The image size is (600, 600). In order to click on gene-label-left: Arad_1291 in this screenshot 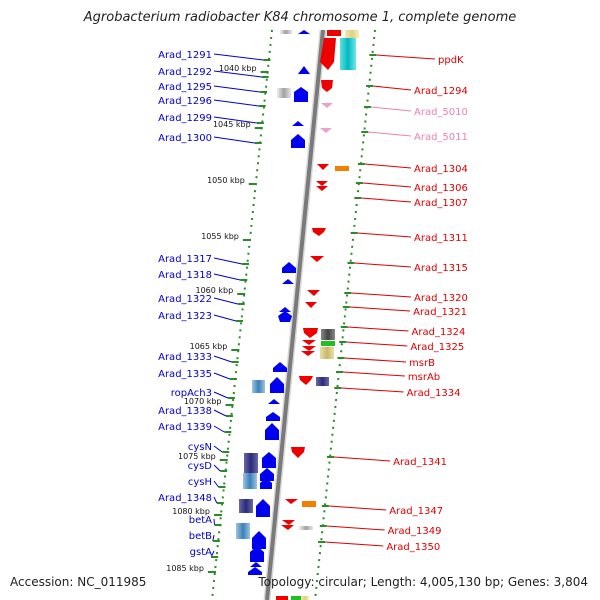, I will do `click(185, 55)`.